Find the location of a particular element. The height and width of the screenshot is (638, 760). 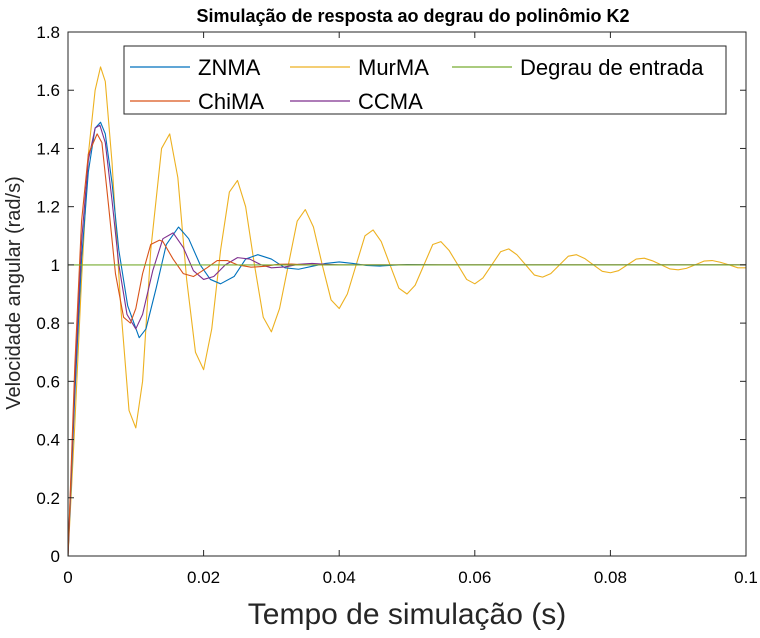

y-tick-label: 1.6 is located at coordinates (48, 90).